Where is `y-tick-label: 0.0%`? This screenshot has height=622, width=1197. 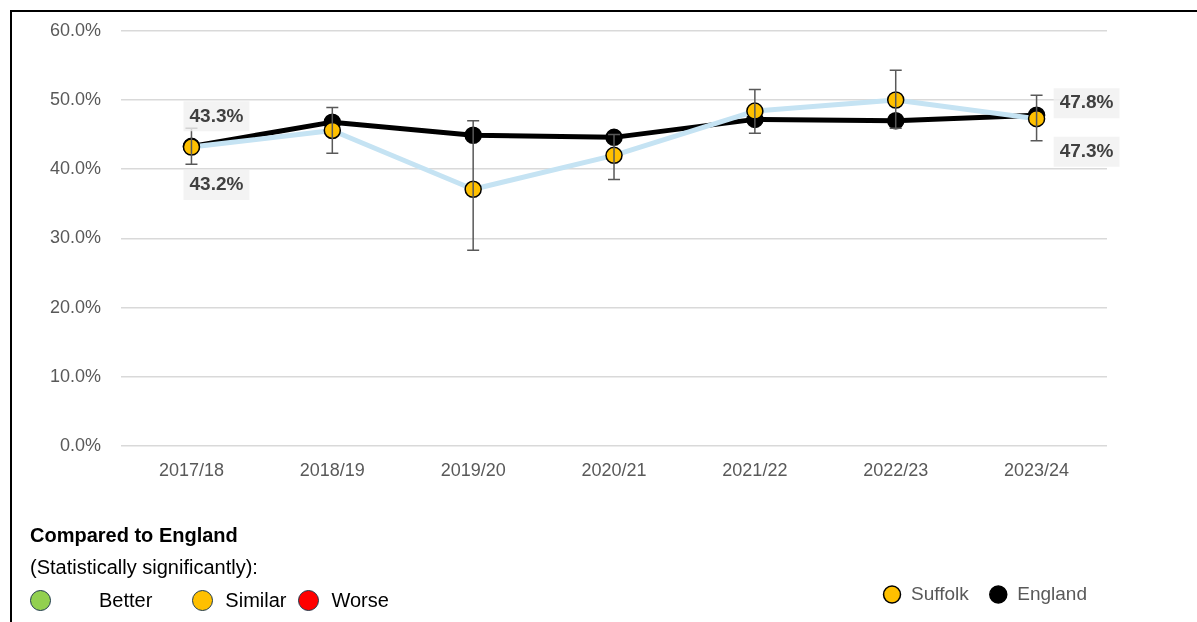 y-tick-label: 0.0% is located at coordinates (81, 444).